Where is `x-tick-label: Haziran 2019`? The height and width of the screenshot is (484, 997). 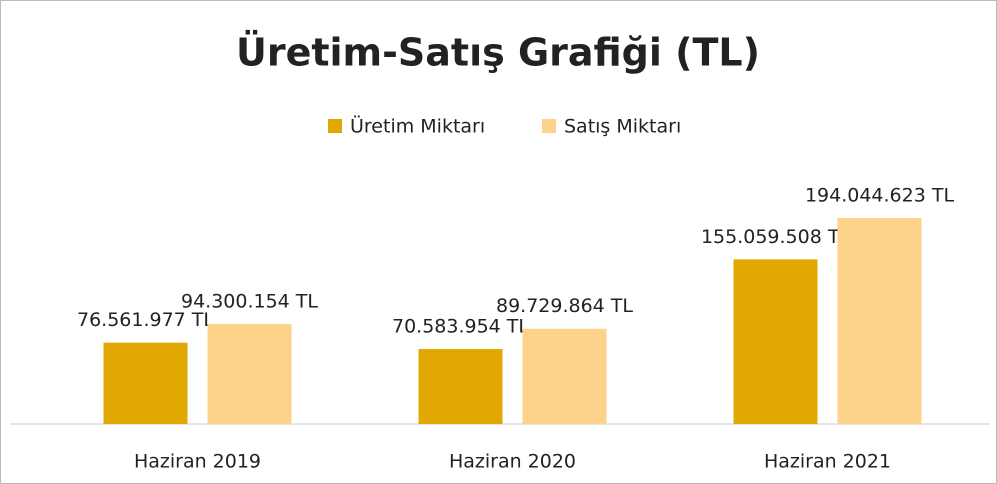 x-tick-label: Haziran 2019 is located at coordinates (197, 462).